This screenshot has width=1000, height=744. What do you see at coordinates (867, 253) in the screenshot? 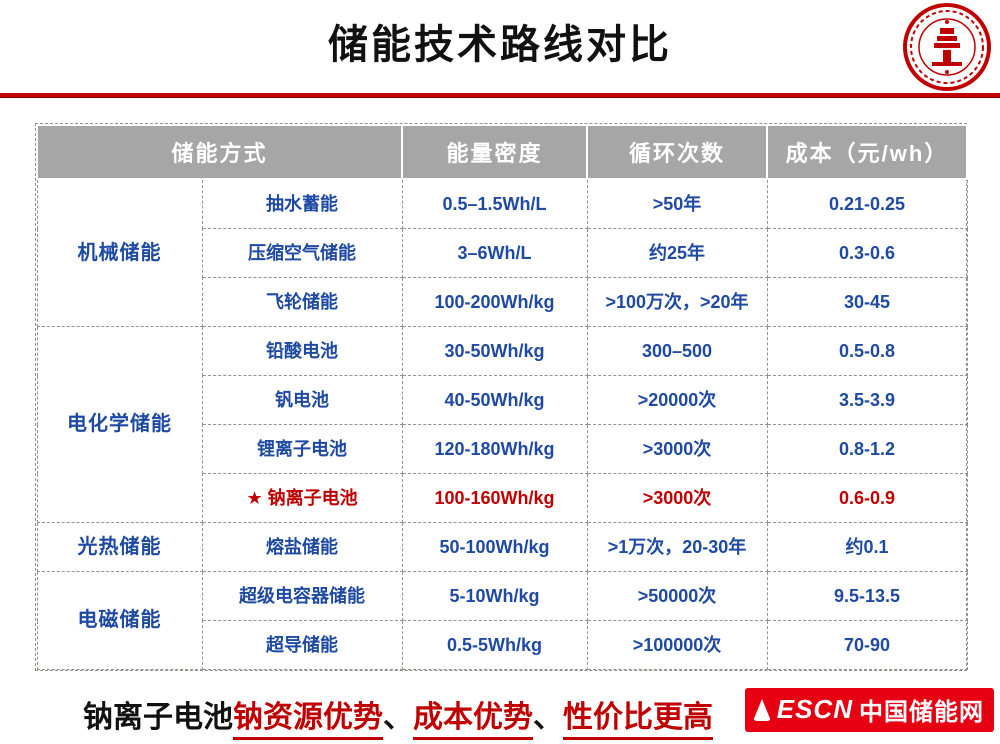
I see `cost-cell: 0.3-0.6` at bounding box center [867, 253].